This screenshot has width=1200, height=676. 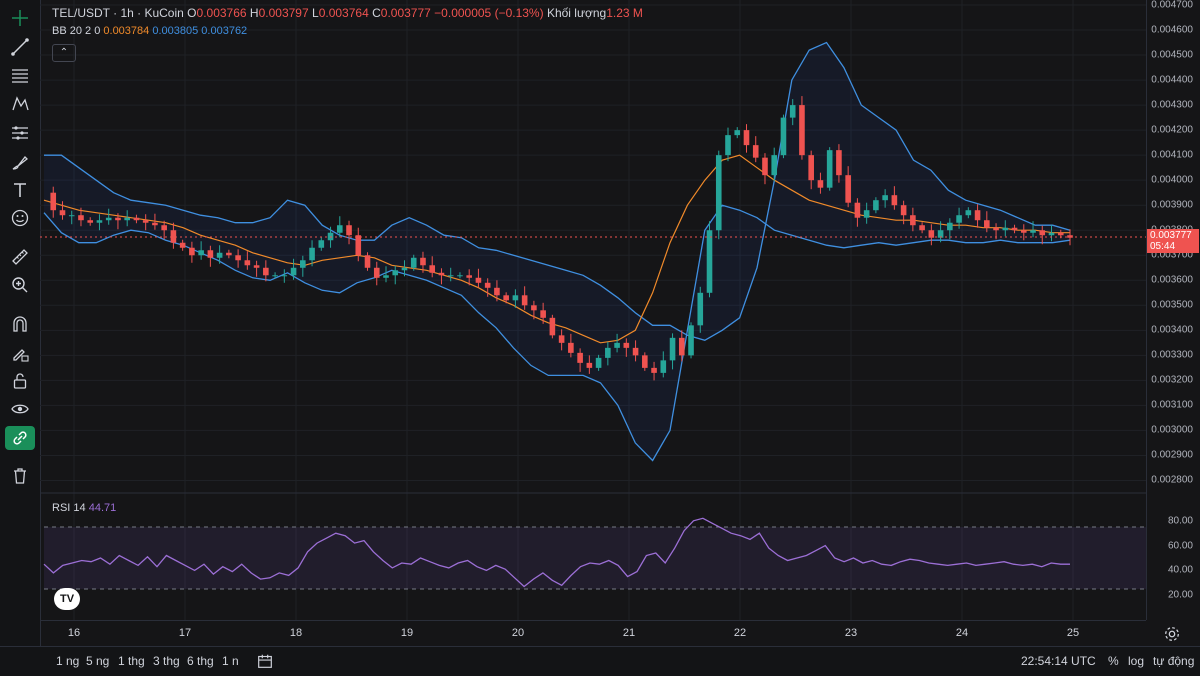 What do you see at coordinates (1171, 235) in the screenshot?
I see `last-price-value: 0.003777` at bounding box center [1171, 235].